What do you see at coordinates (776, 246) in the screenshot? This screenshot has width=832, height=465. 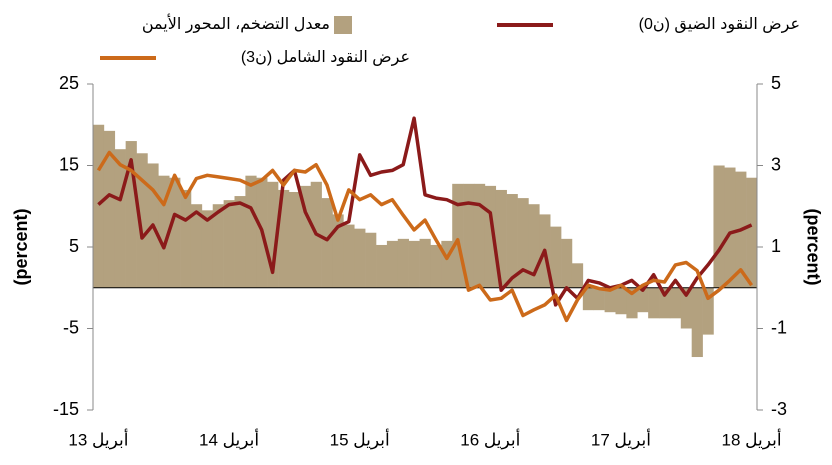 I see `y2-tick-label: 1` at bounding box center [776, 246].